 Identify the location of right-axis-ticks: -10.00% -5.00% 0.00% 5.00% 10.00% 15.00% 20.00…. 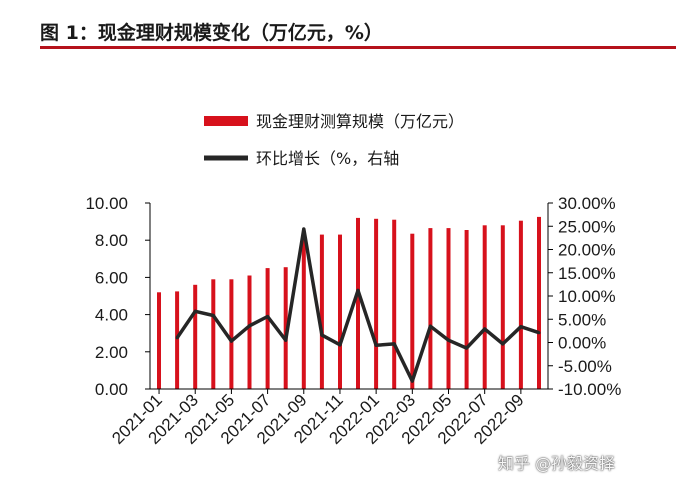
(584, 296).